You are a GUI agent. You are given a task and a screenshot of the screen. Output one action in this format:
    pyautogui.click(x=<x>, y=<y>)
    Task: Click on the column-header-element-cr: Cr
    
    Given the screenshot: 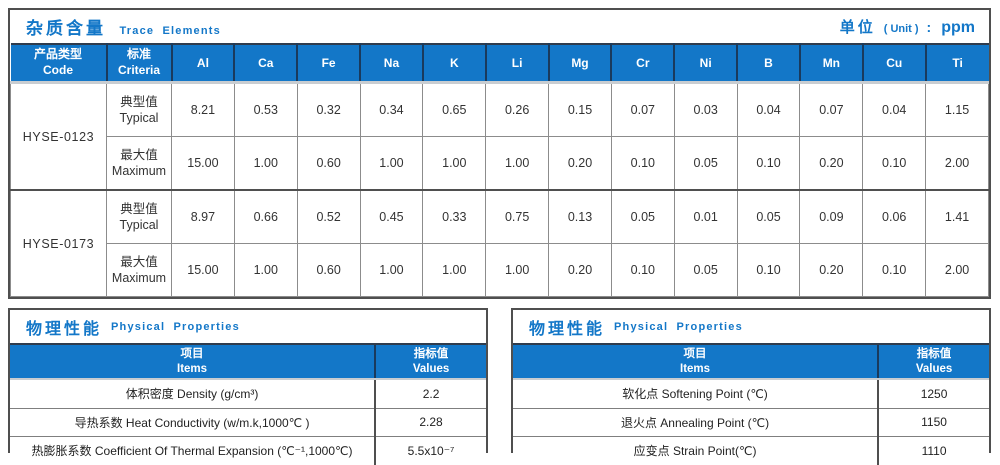 What is the action you would take?
    pyautogui.click(x=643, y=63)
    